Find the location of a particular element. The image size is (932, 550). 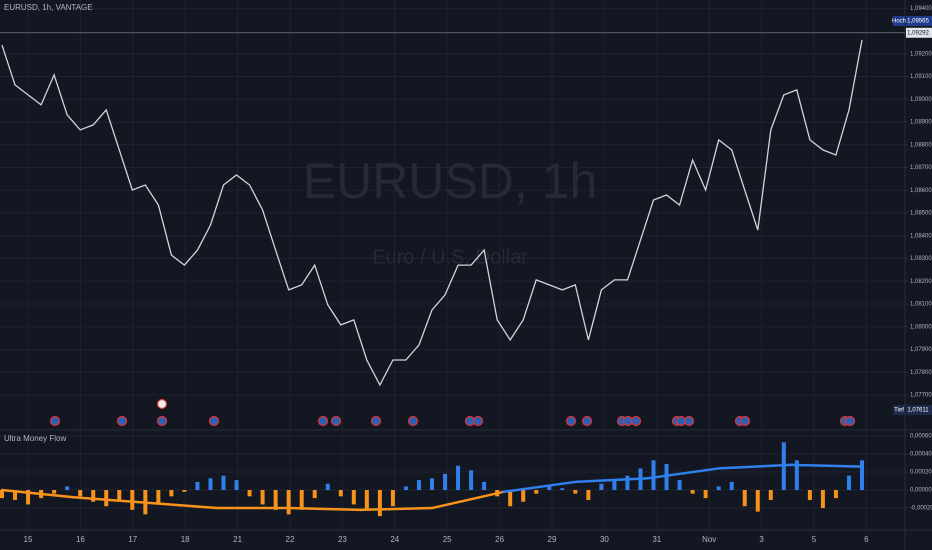

x-tick-label: 26 is located at coordinates (499, 539).